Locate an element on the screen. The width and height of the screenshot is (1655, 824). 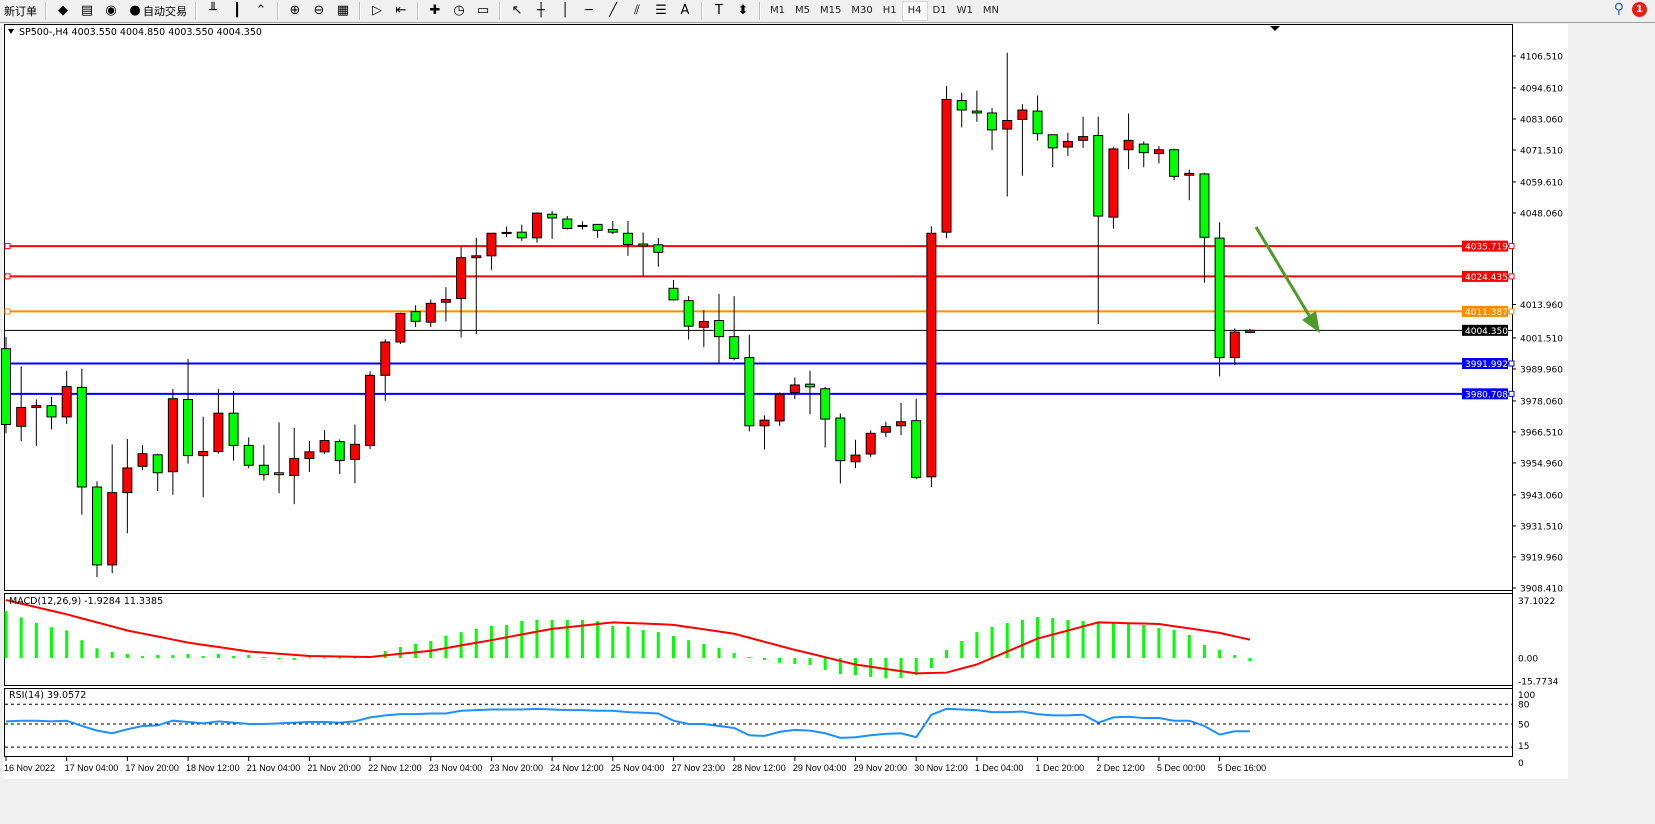
text-button: A is located at coordinates (685, 11).